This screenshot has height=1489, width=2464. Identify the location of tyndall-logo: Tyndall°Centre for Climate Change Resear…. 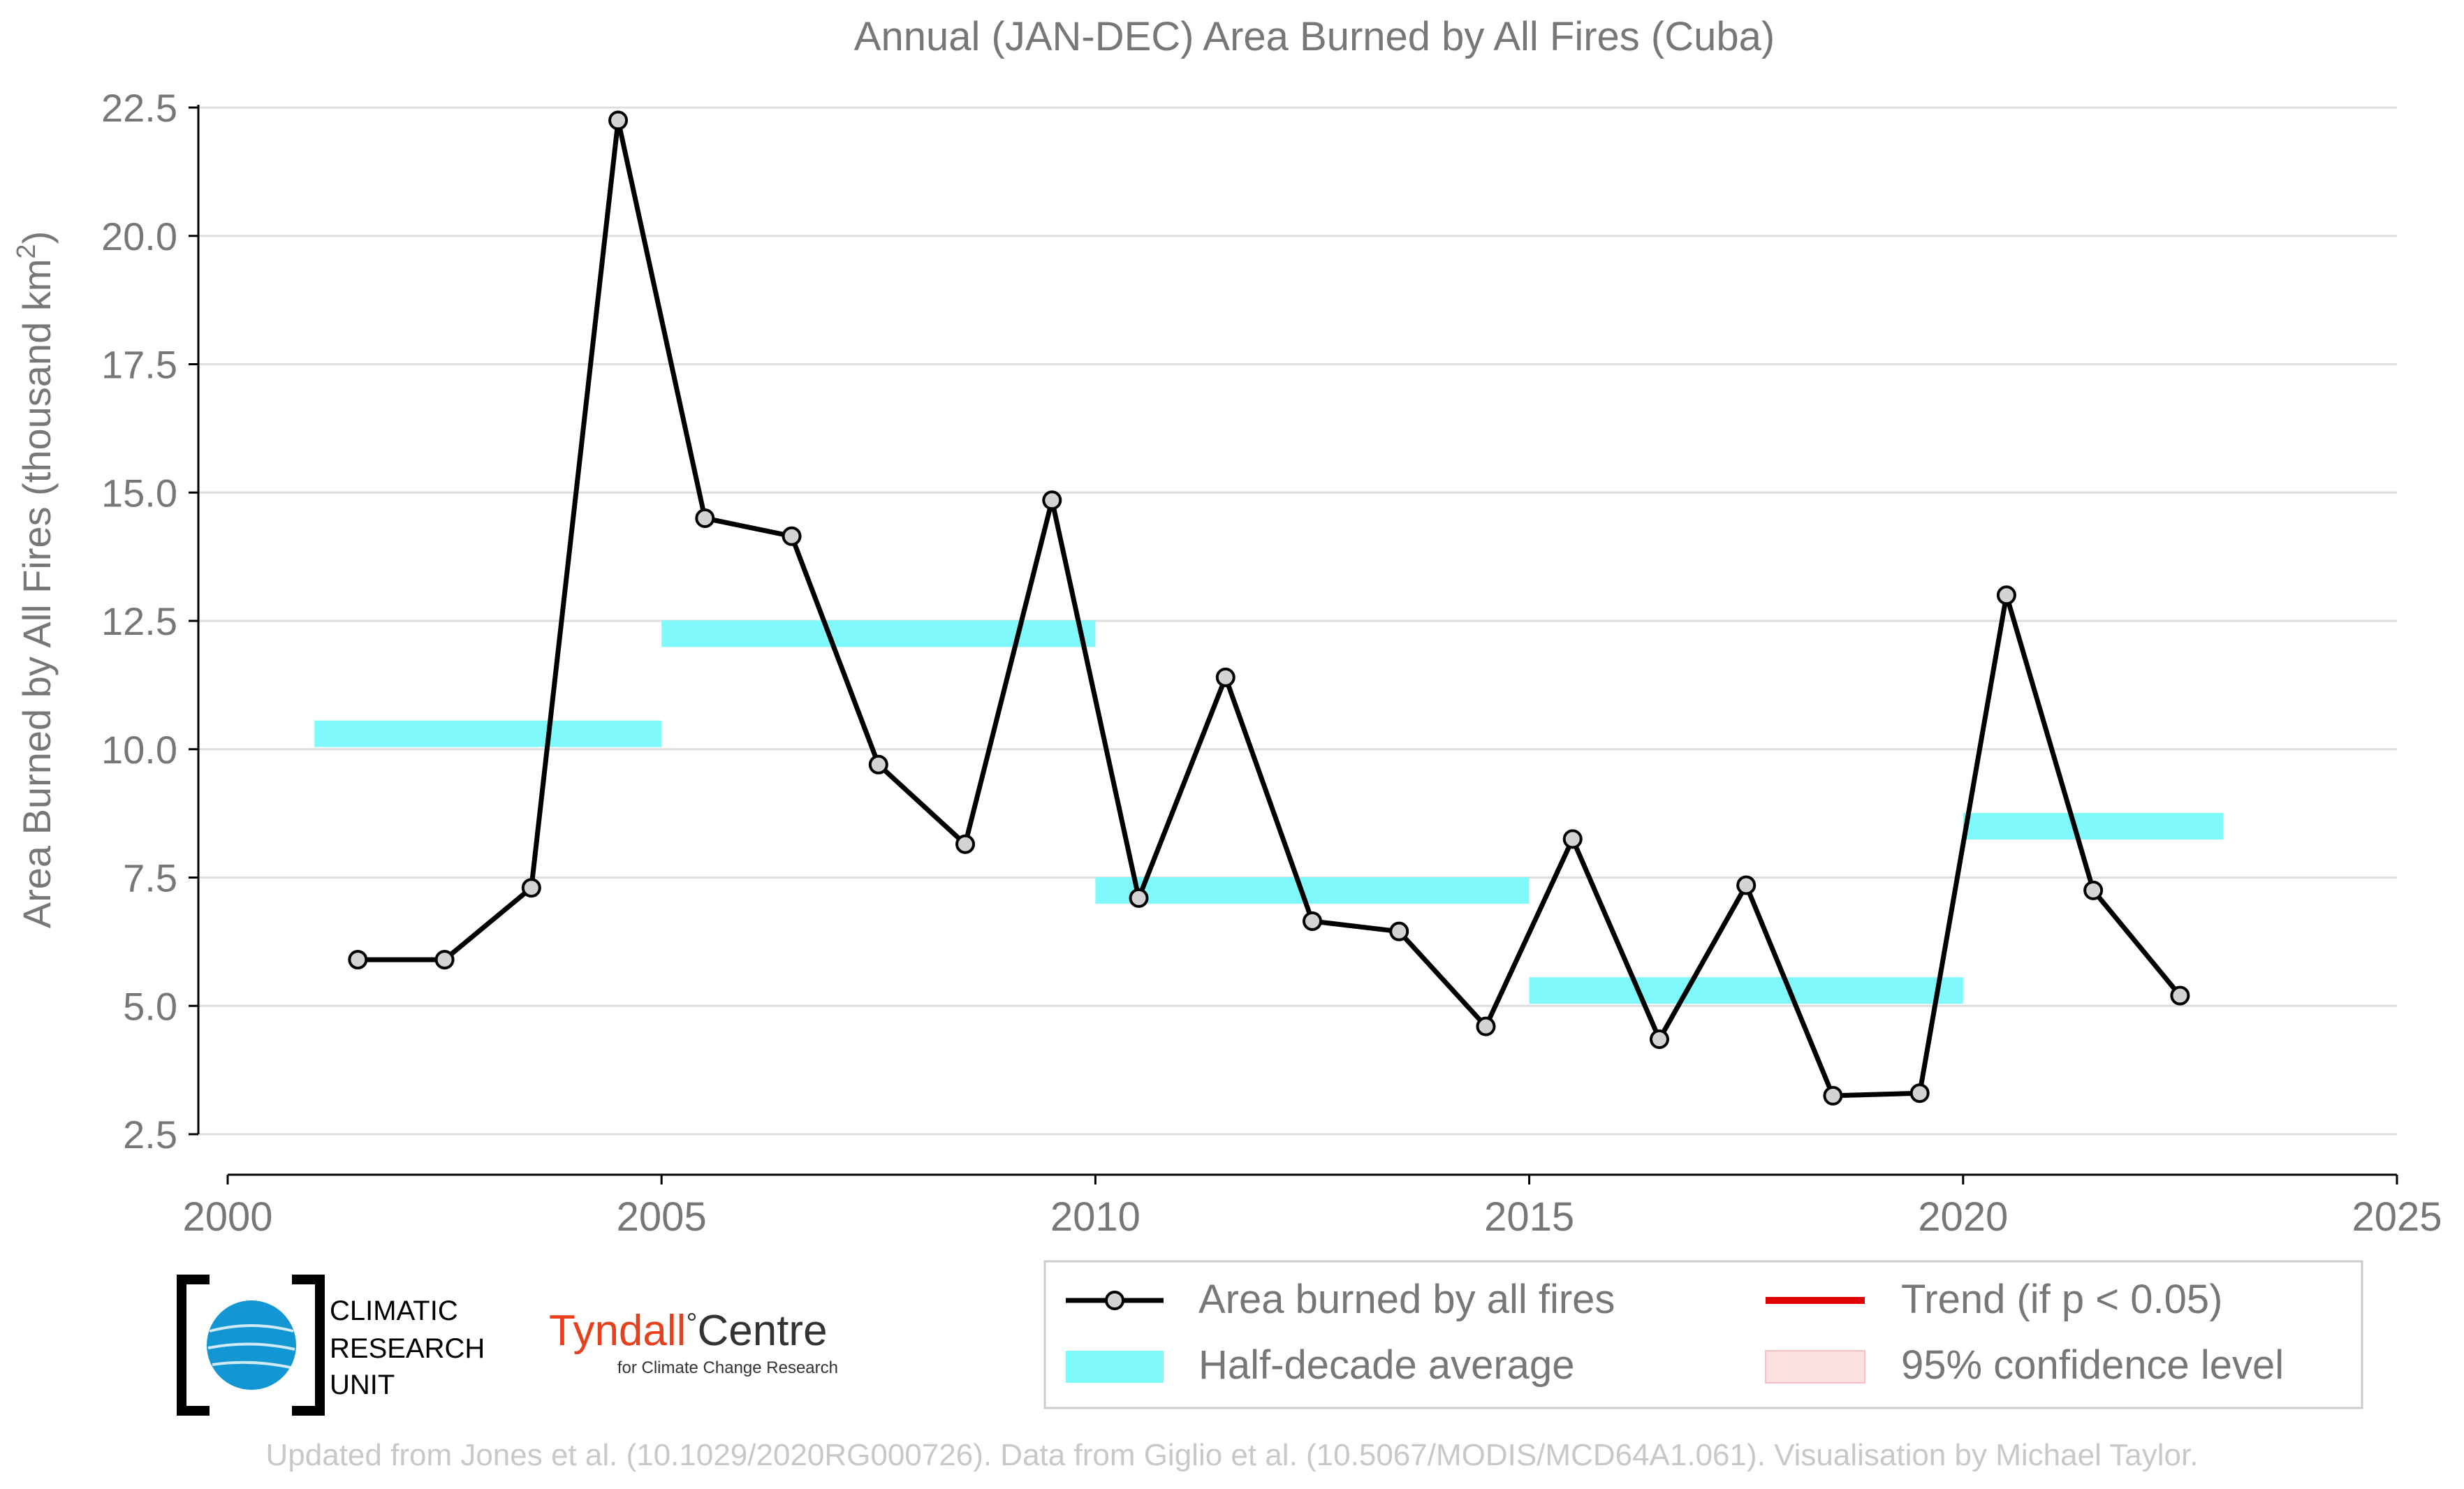
(693, 1342).